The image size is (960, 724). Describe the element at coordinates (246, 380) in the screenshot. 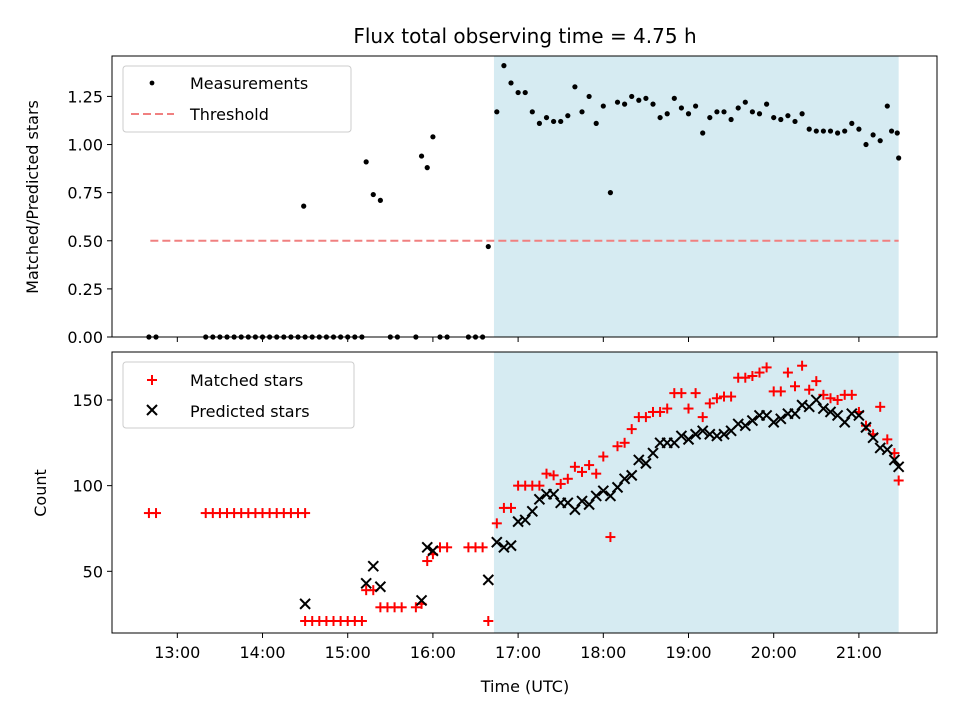

I see `legend-matched-label: Matched stars` at that location.